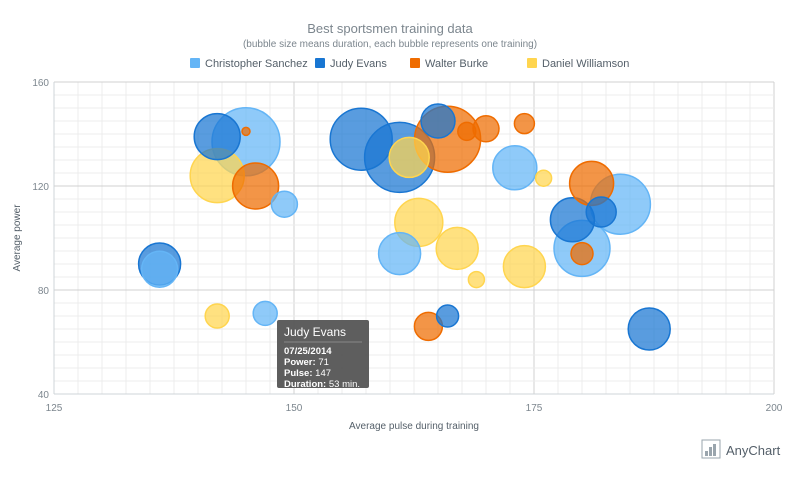  What do you see at coordinates (323, 373) in the screenshot?
I see `tooltip-pulse-value: 147` at bounding box center [323, 373].